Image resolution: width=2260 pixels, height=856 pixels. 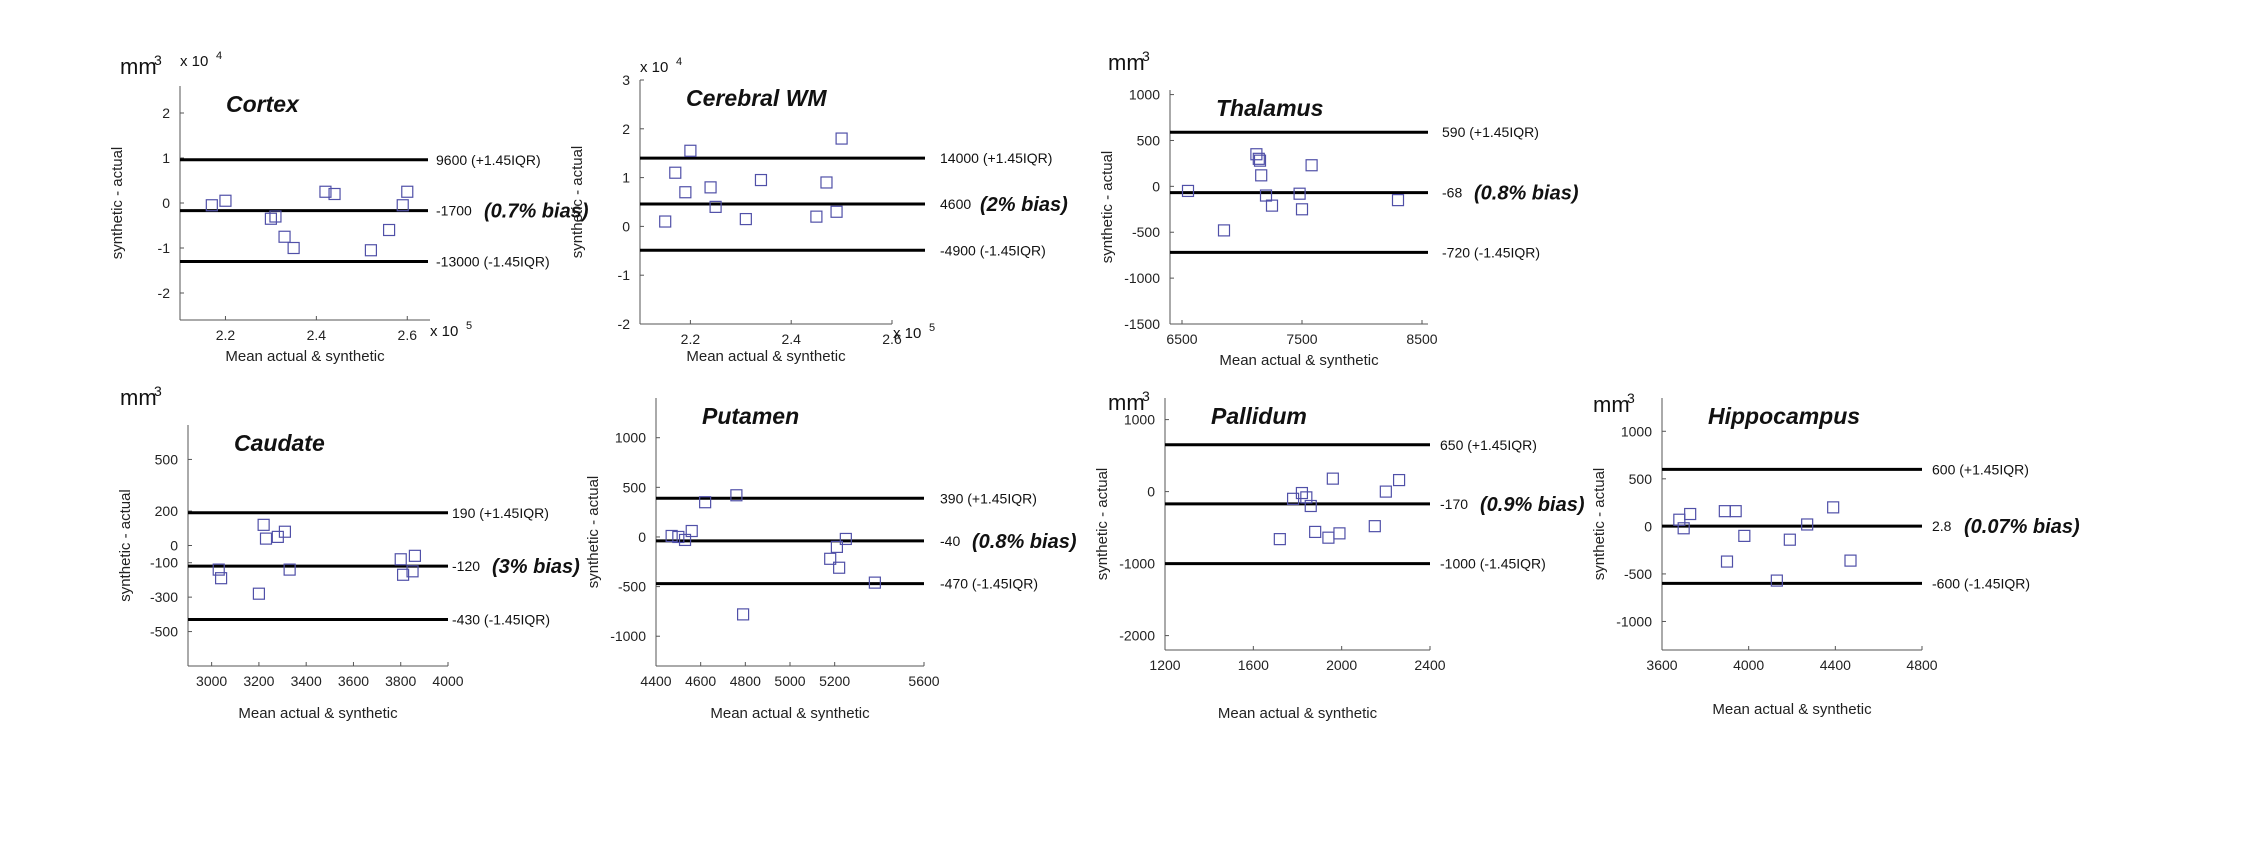 What do you see at coordinates (1102, 524) in the screenshot?
I see `panel-6-y-axis-label: synthetic - actual` at bounding box center [1102, 524].